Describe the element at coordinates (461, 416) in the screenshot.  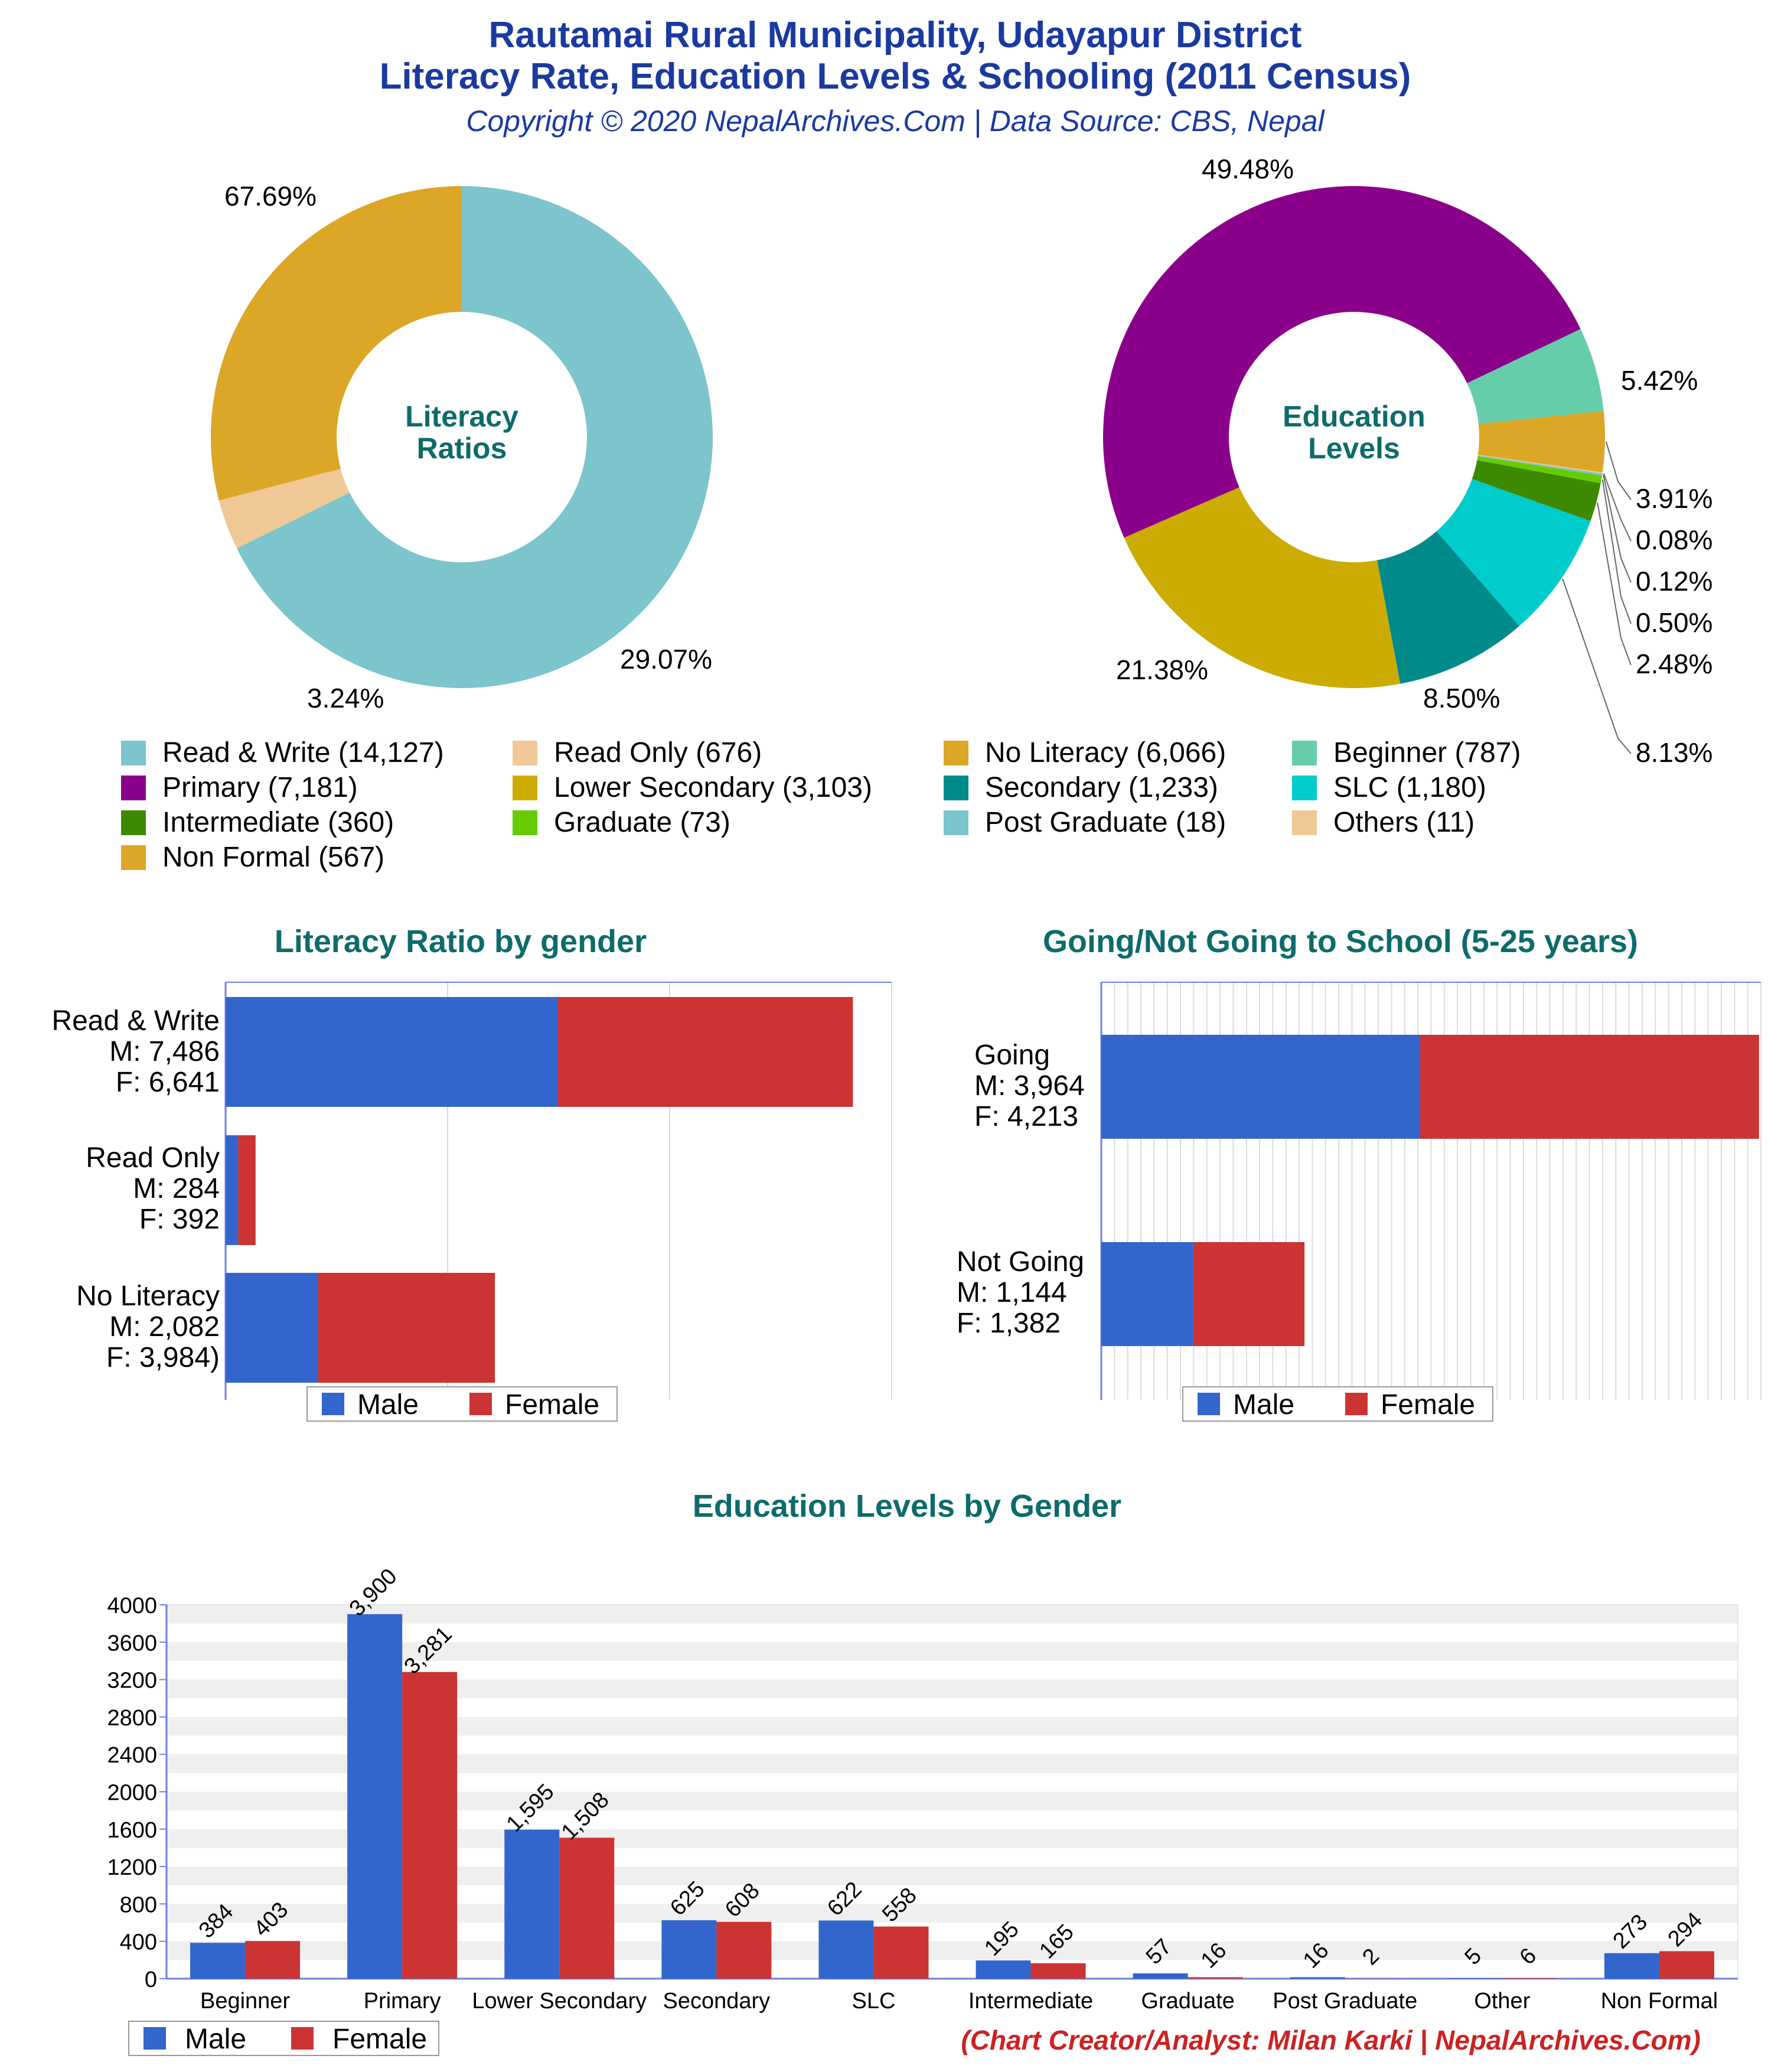
I see `donut-center-label: Literacy` at that location.